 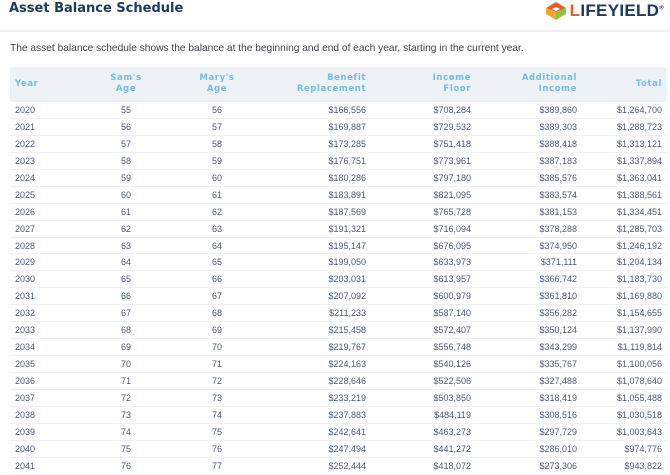 I want to click on cell-total: $1,055,488, so click(x=639, y=397).